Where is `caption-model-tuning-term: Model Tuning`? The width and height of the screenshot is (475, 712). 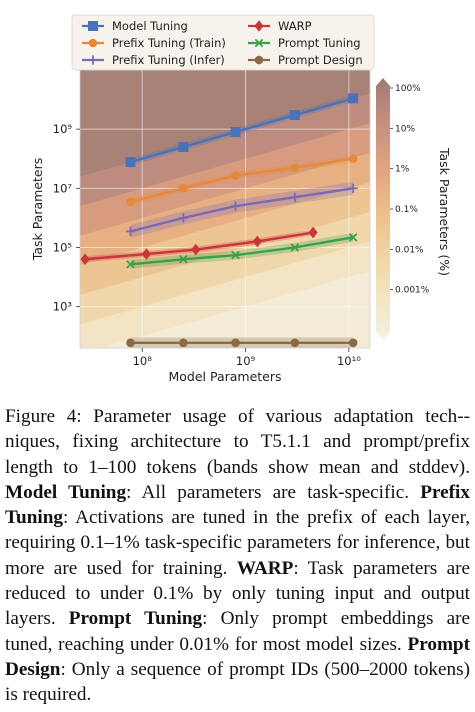
caption-model-tuning-term: Model Tuning is located at coordinates (66, 492).